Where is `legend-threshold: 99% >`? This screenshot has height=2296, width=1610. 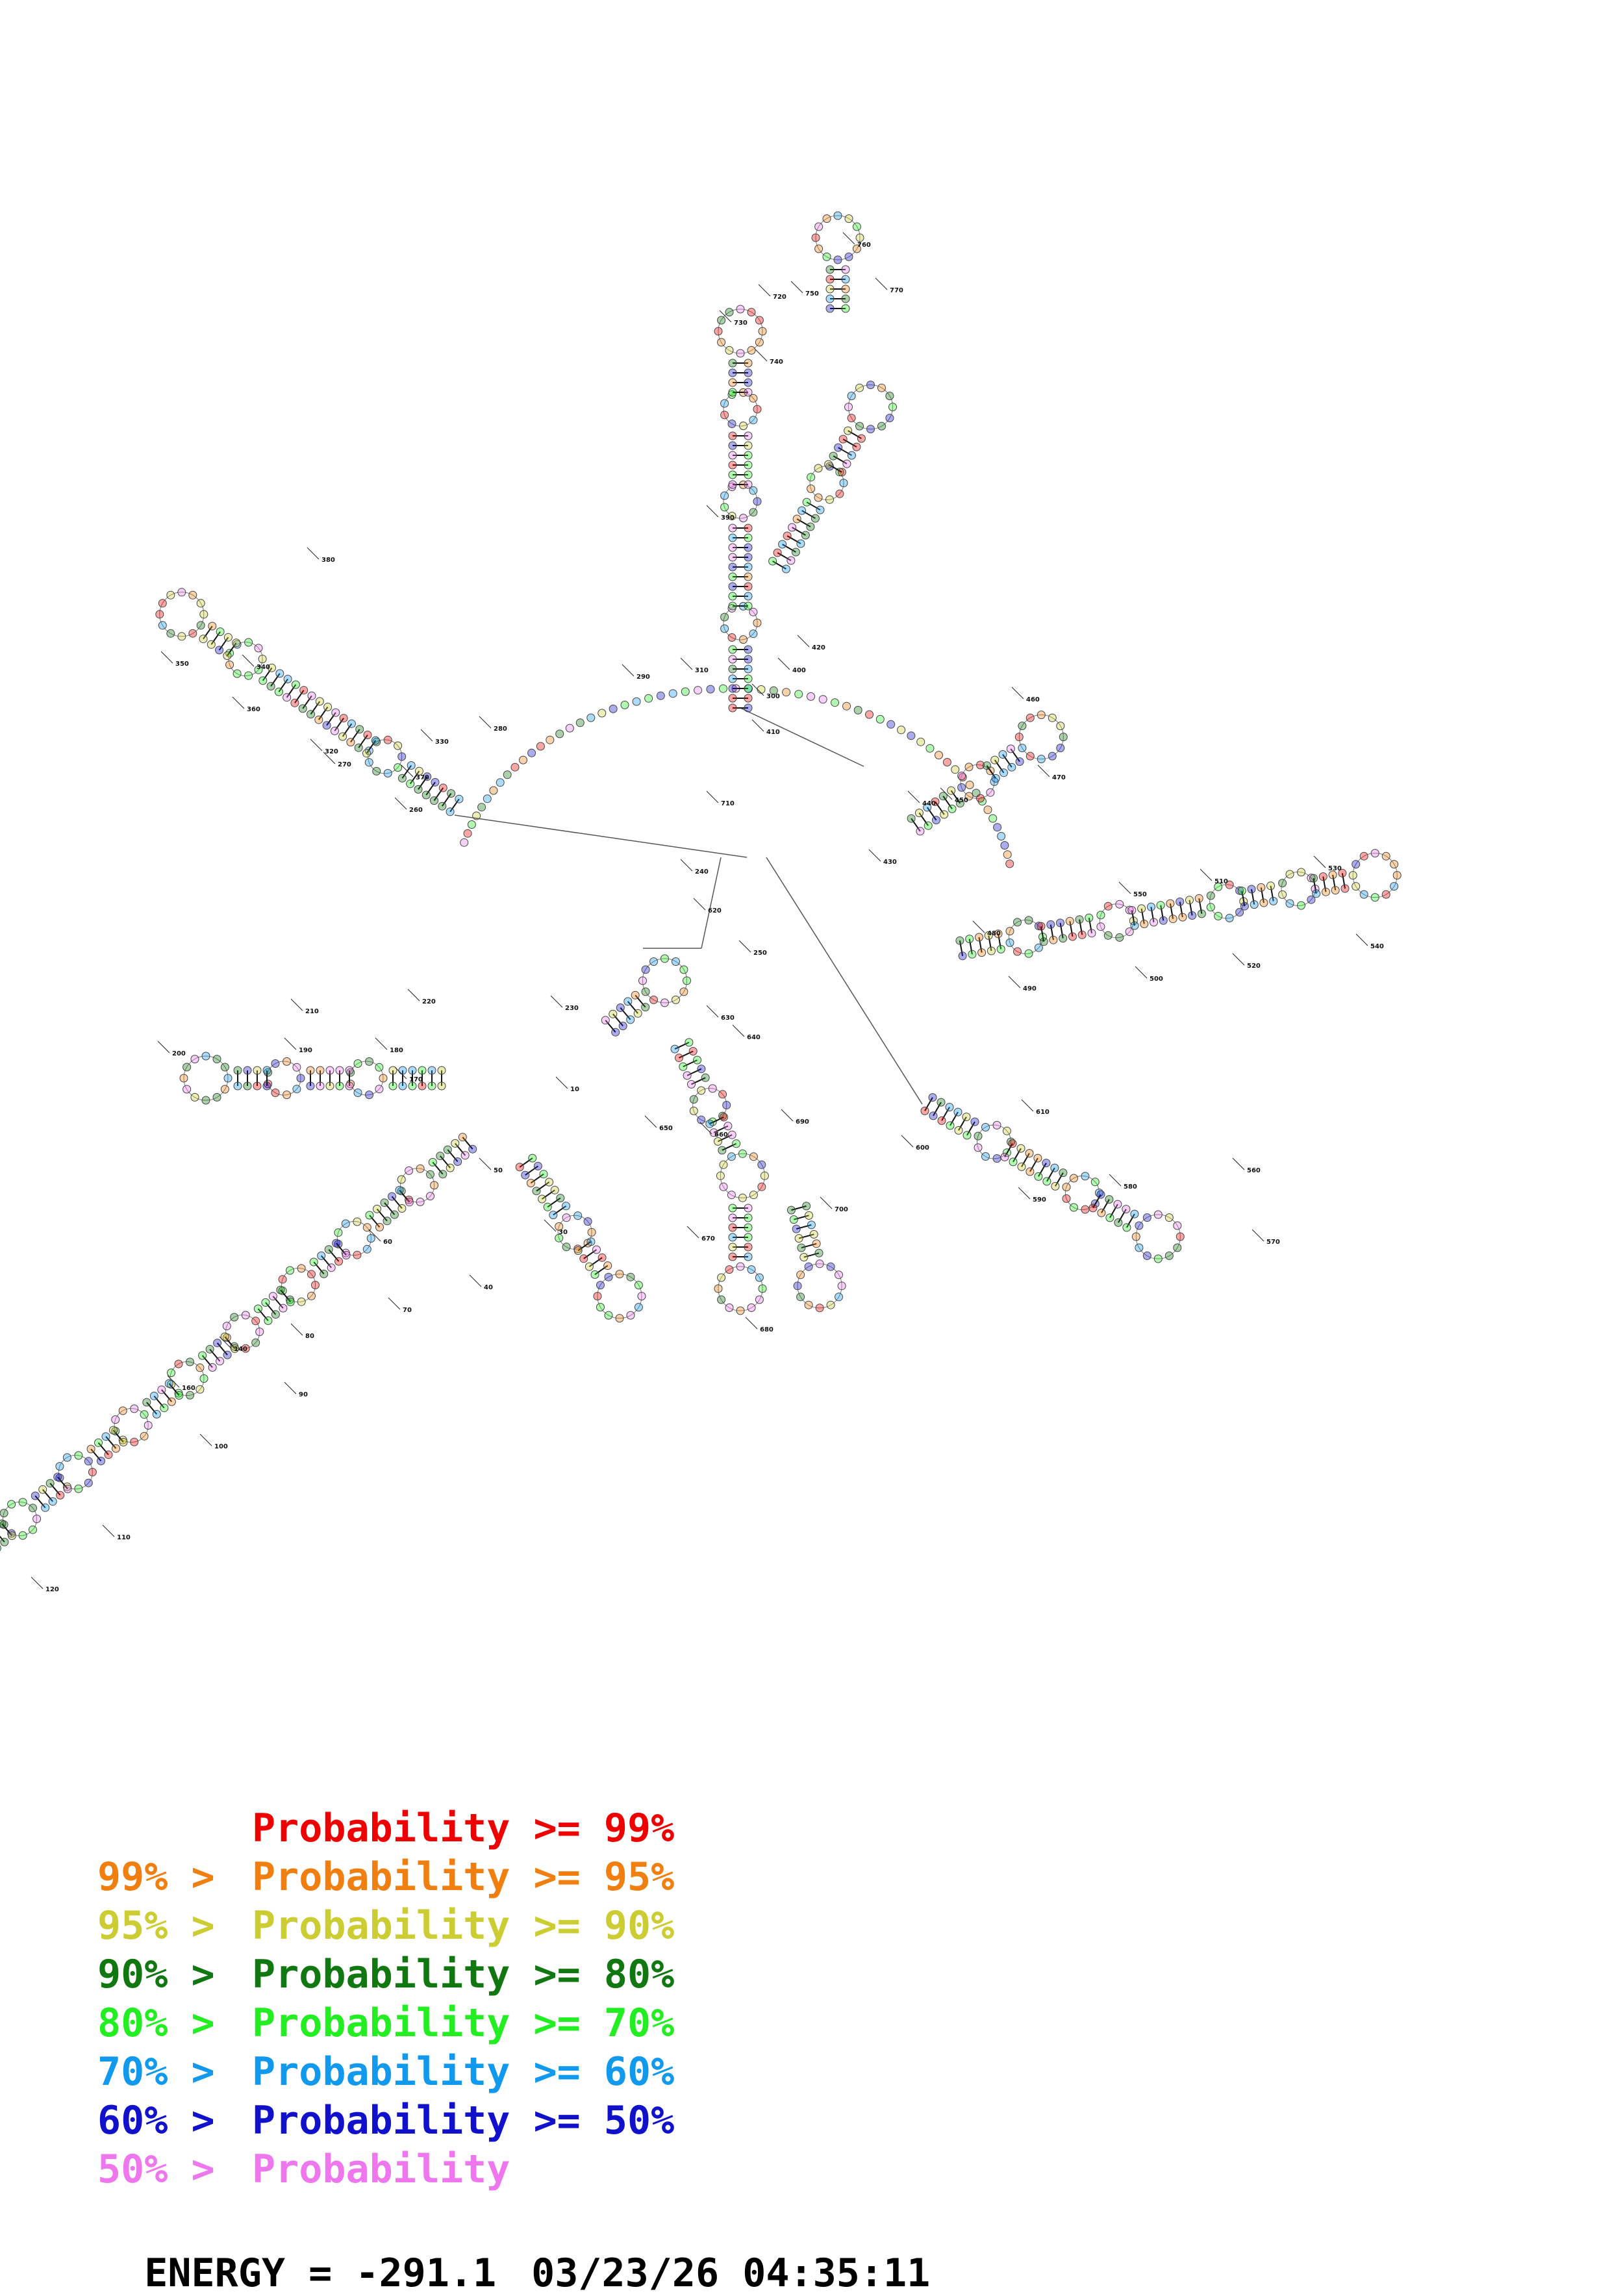 legend-threshold: 99% > is located at coordinates (156, 1877).